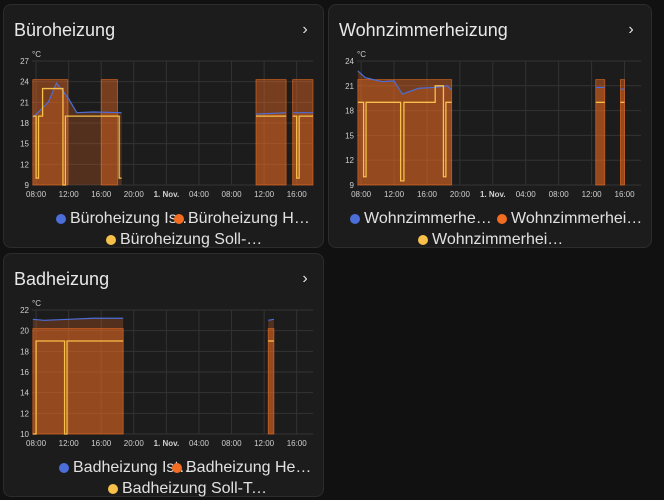  What do you see at coordinates (24, 434) in the screenshot?
I see `y-tick-label: 10` at bounding box center [24, 434].